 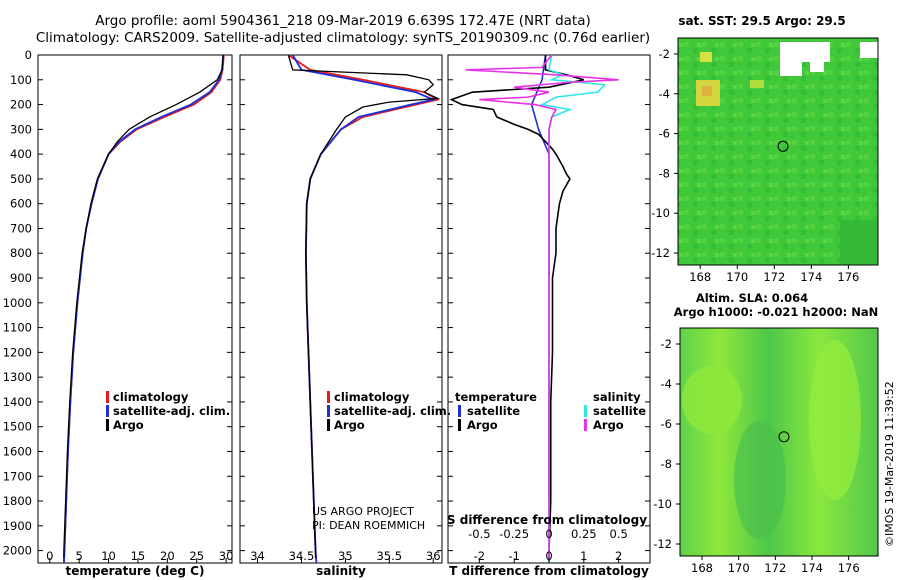 What do you see at coordinates (548, 534) in the screenshot?
I see `x2-tick-label: 0` at bounding box center [548, 534].